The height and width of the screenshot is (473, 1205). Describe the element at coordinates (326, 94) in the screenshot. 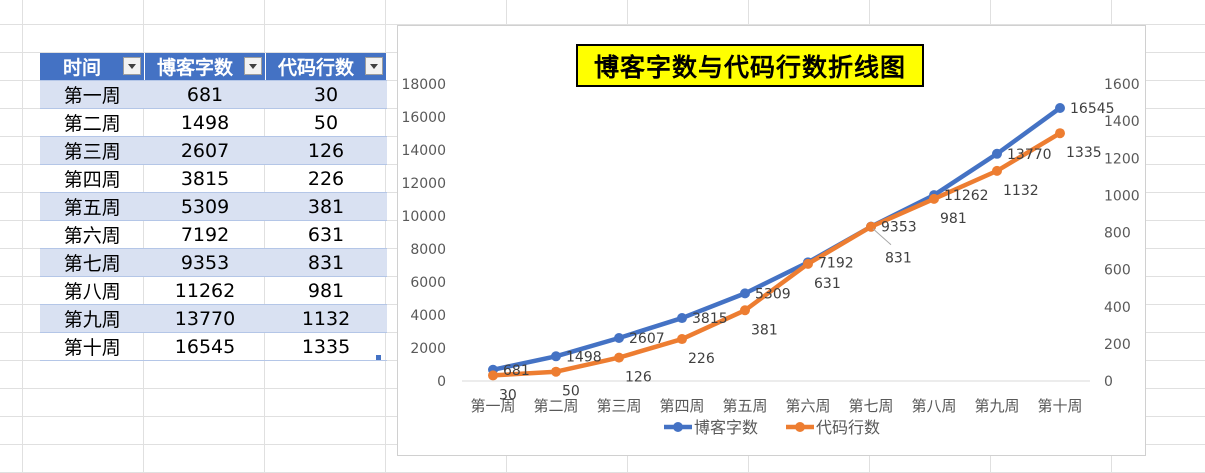

I see `table-cell: 30` at that location.